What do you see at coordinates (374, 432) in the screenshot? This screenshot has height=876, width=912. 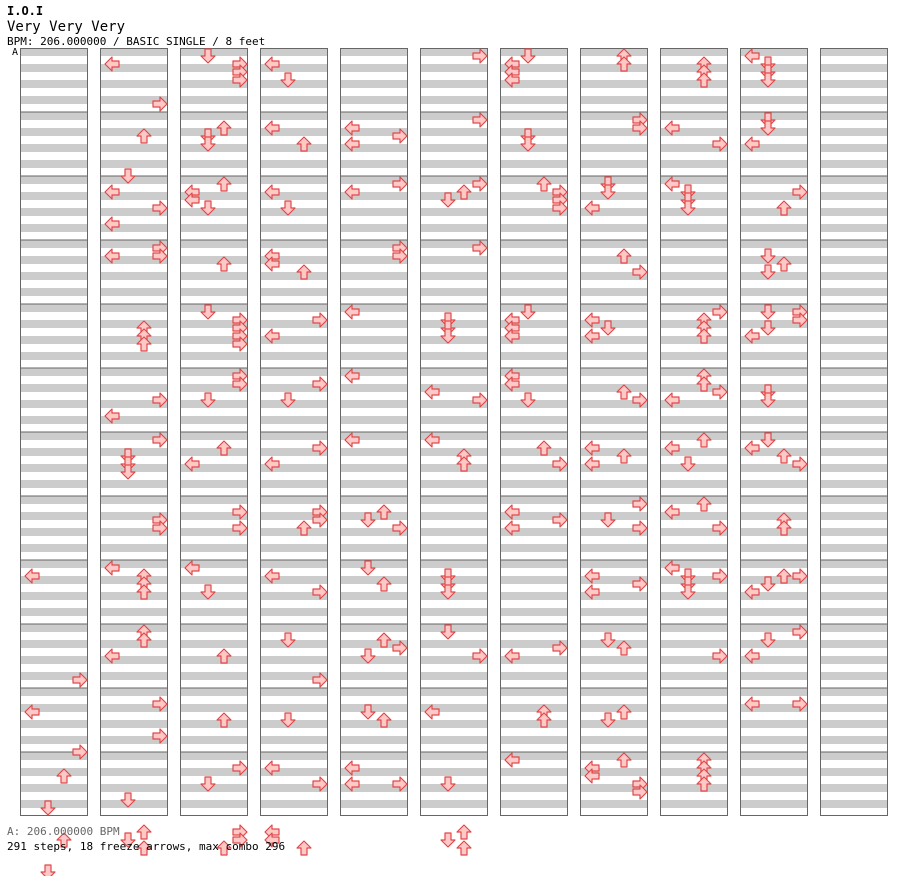 I see `column-frame` at bounding box center [374, 432].